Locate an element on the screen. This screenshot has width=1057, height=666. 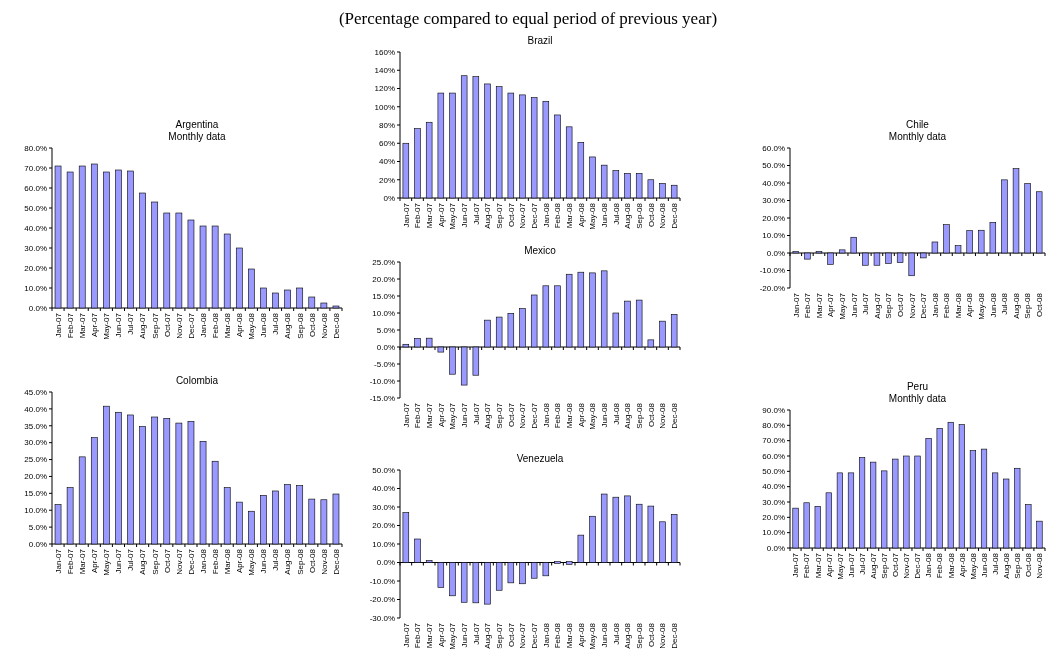
y-tick-label: 35.0% is located at coordinates (35, 426).